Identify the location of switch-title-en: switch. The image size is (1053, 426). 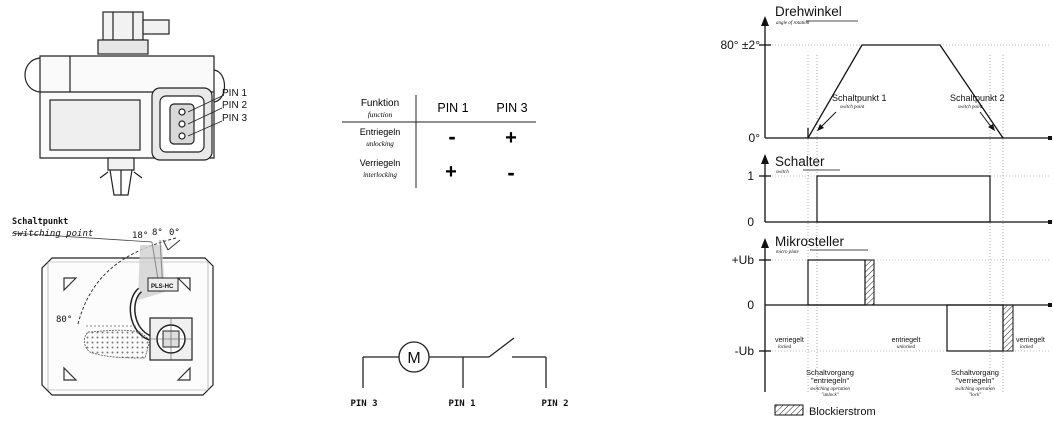
(782, 172).